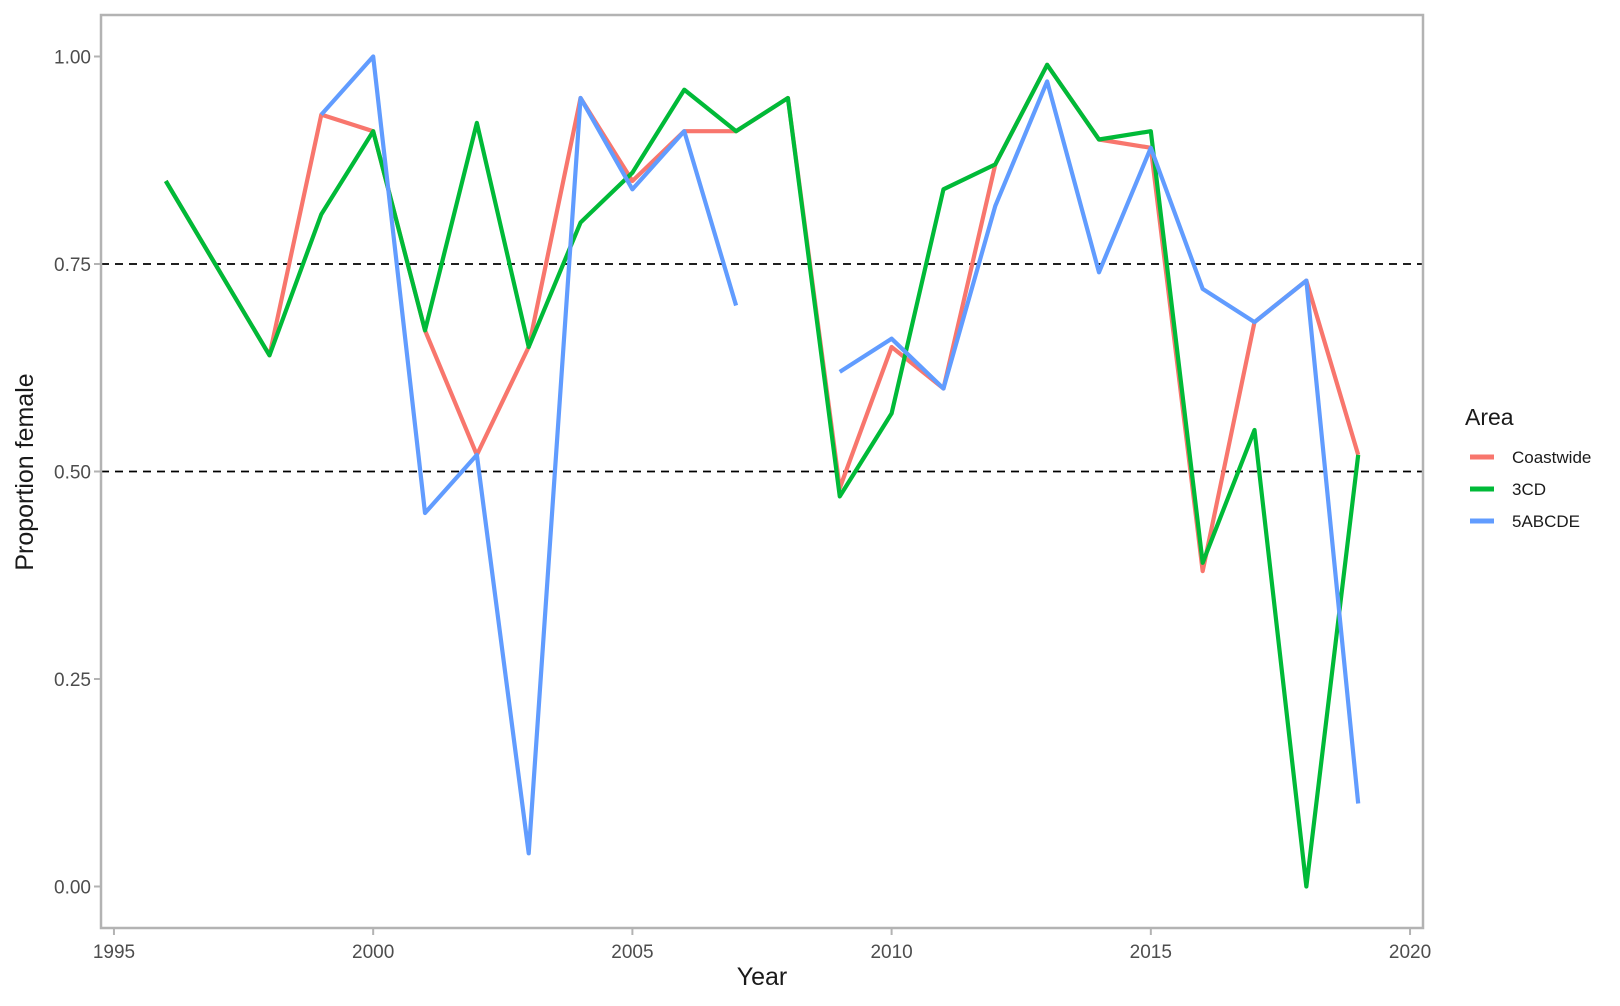 This screenshot has height=1006, width=1620. I want to click on x-tick-label: 2010, so click(891, 952).